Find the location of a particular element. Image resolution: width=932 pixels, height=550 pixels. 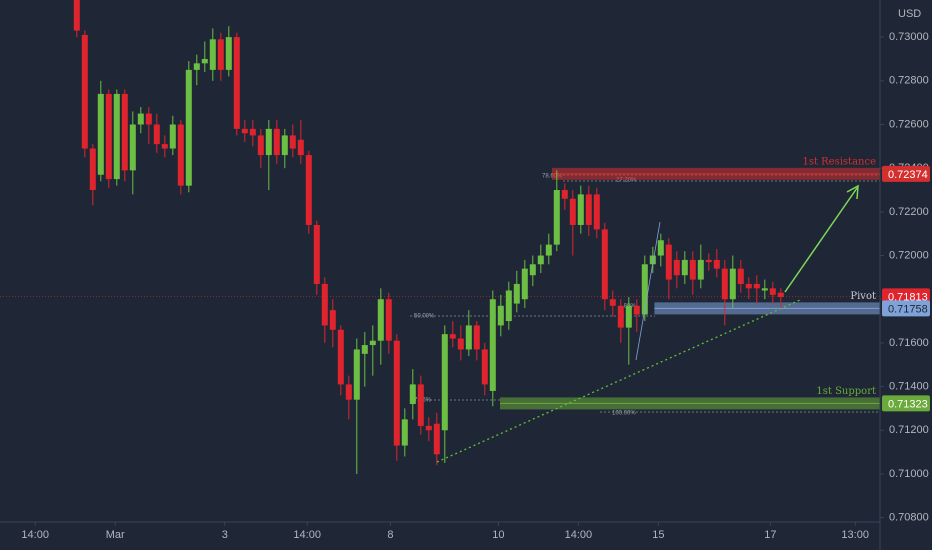

y-tick-label: 0.70800 is located at coordinates (909, 518).